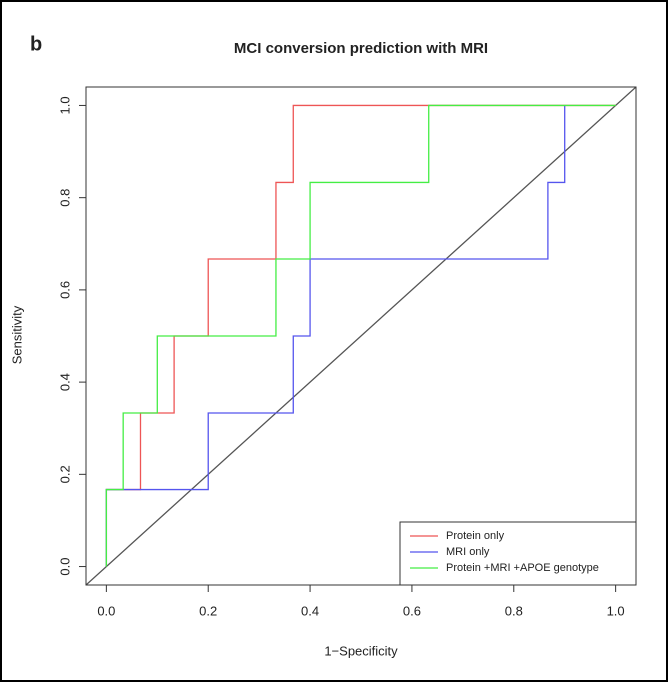  I want to click on y-tick-label: 0.4, so click(64, 382).